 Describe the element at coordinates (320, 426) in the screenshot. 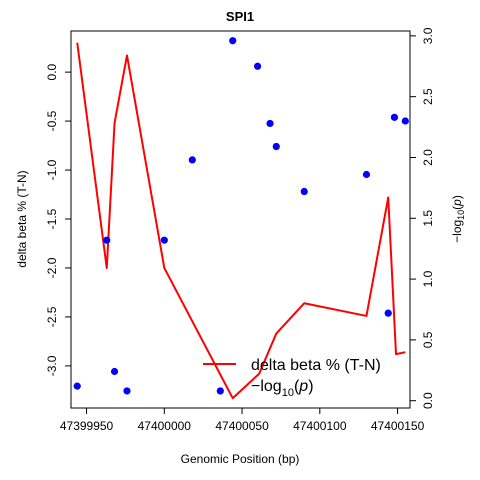

I see `x-tick-label: 47400100` at that location.